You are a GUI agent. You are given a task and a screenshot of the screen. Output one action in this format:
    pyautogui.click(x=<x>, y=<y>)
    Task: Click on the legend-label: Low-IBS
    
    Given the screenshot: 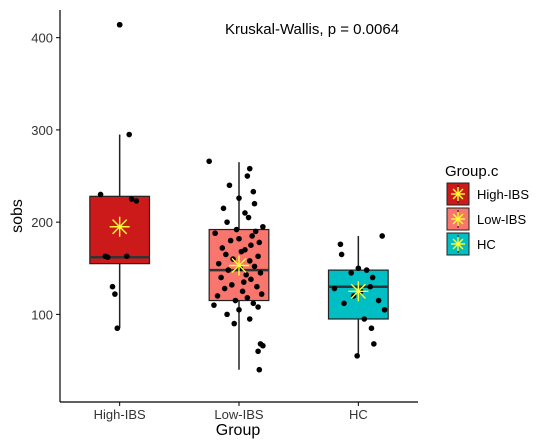 What is the action you would take?
    pyautogui.click(x=501, y=219)
    